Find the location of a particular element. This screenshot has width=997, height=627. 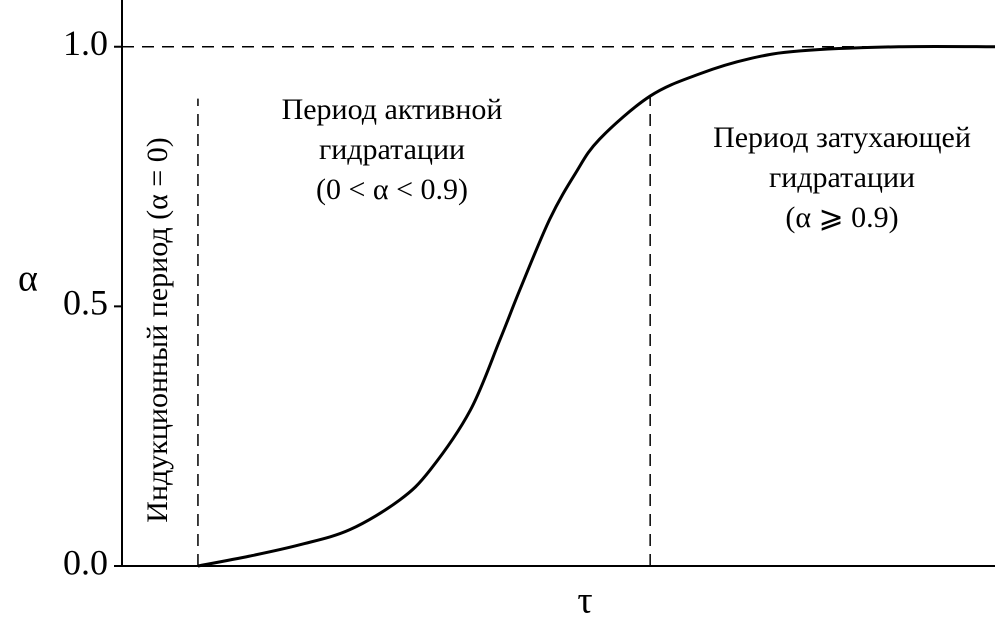

annotation: (α ⩾ 0.9) is located at coordinates (841, 217).